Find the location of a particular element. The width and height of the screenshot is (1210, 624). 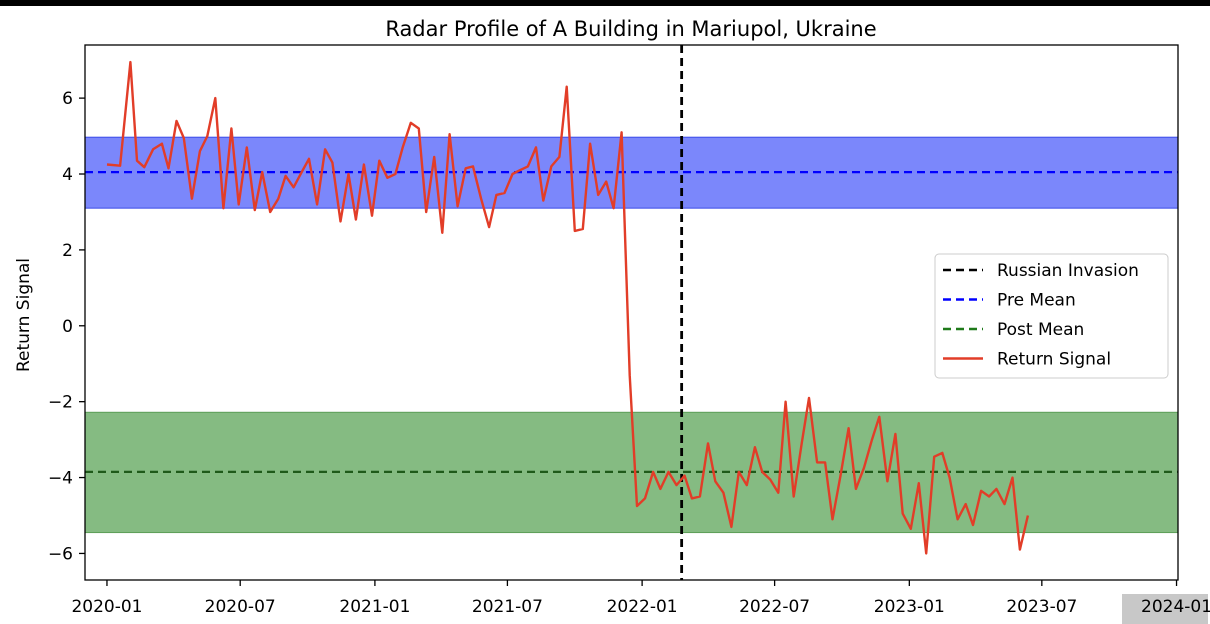

legend-entry-label: Return Signal is located at coordinates (1054, 360).